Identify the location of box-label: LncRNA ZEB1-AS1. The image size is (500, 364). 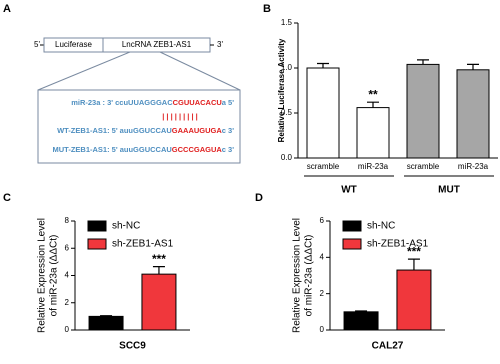
(157, 44).